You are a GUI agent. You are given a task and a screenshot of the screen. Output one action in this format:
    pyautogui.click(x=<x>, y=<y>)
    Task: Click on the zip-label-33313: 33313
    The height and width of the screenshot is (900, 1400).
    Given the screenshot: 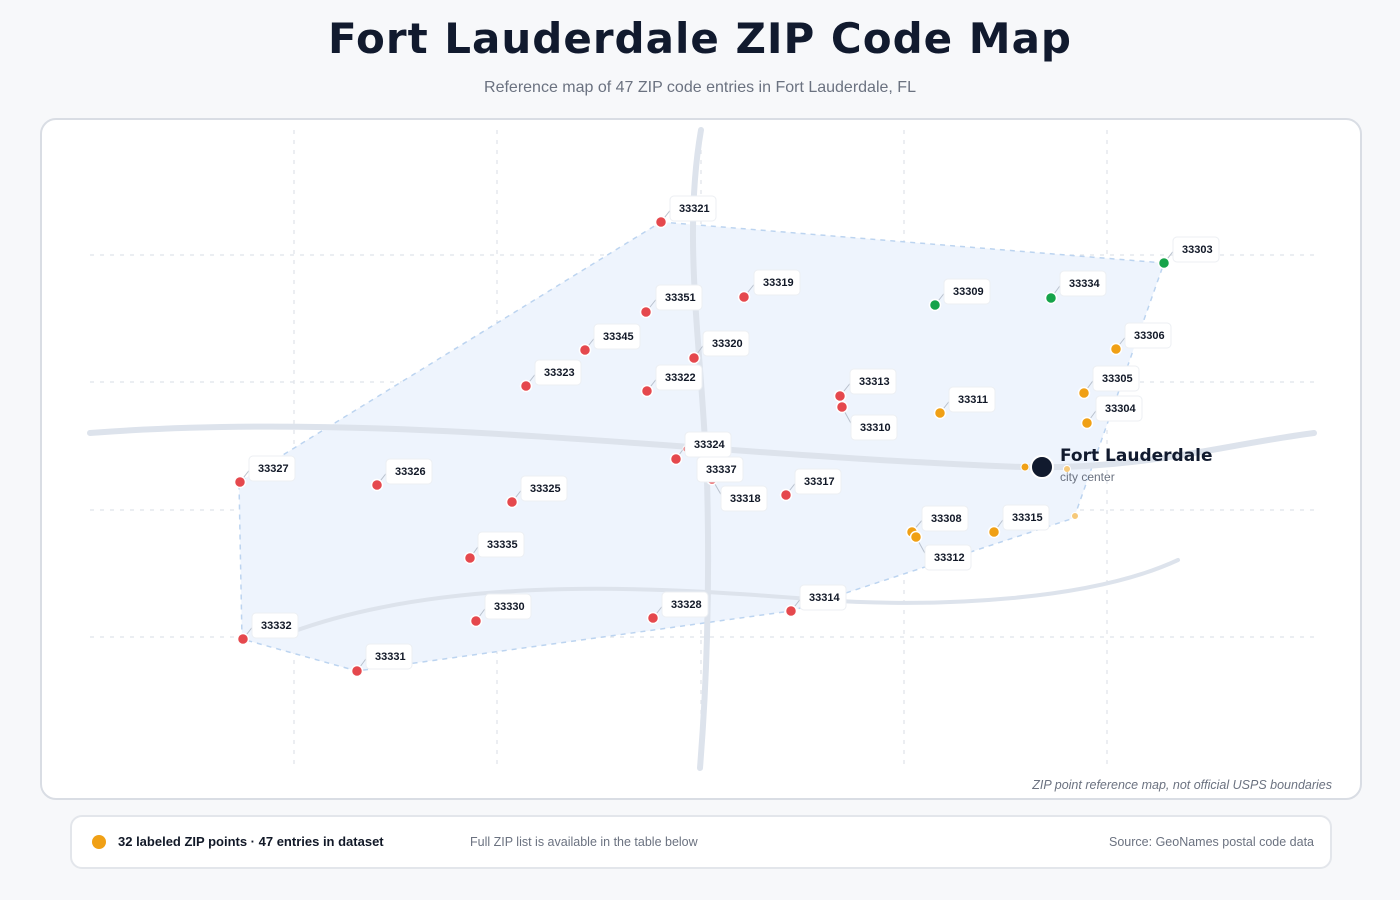 What is the action you would take?
    pyautogui.click(x=873, y=381)
    